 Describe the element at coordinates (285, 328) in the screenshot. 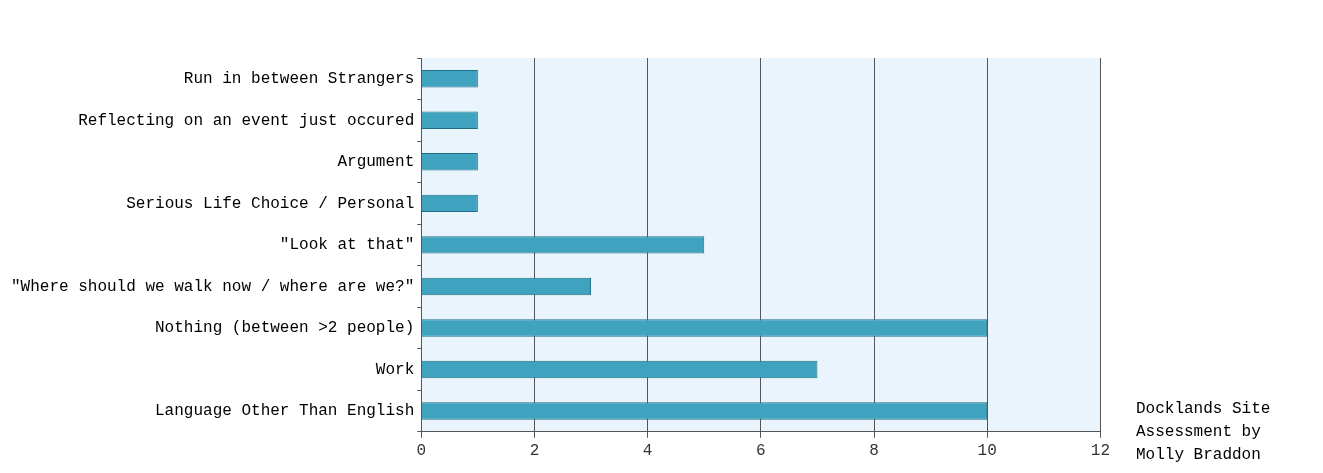

I see `y-tick-label: Nothing (between >2 people)` at that location.